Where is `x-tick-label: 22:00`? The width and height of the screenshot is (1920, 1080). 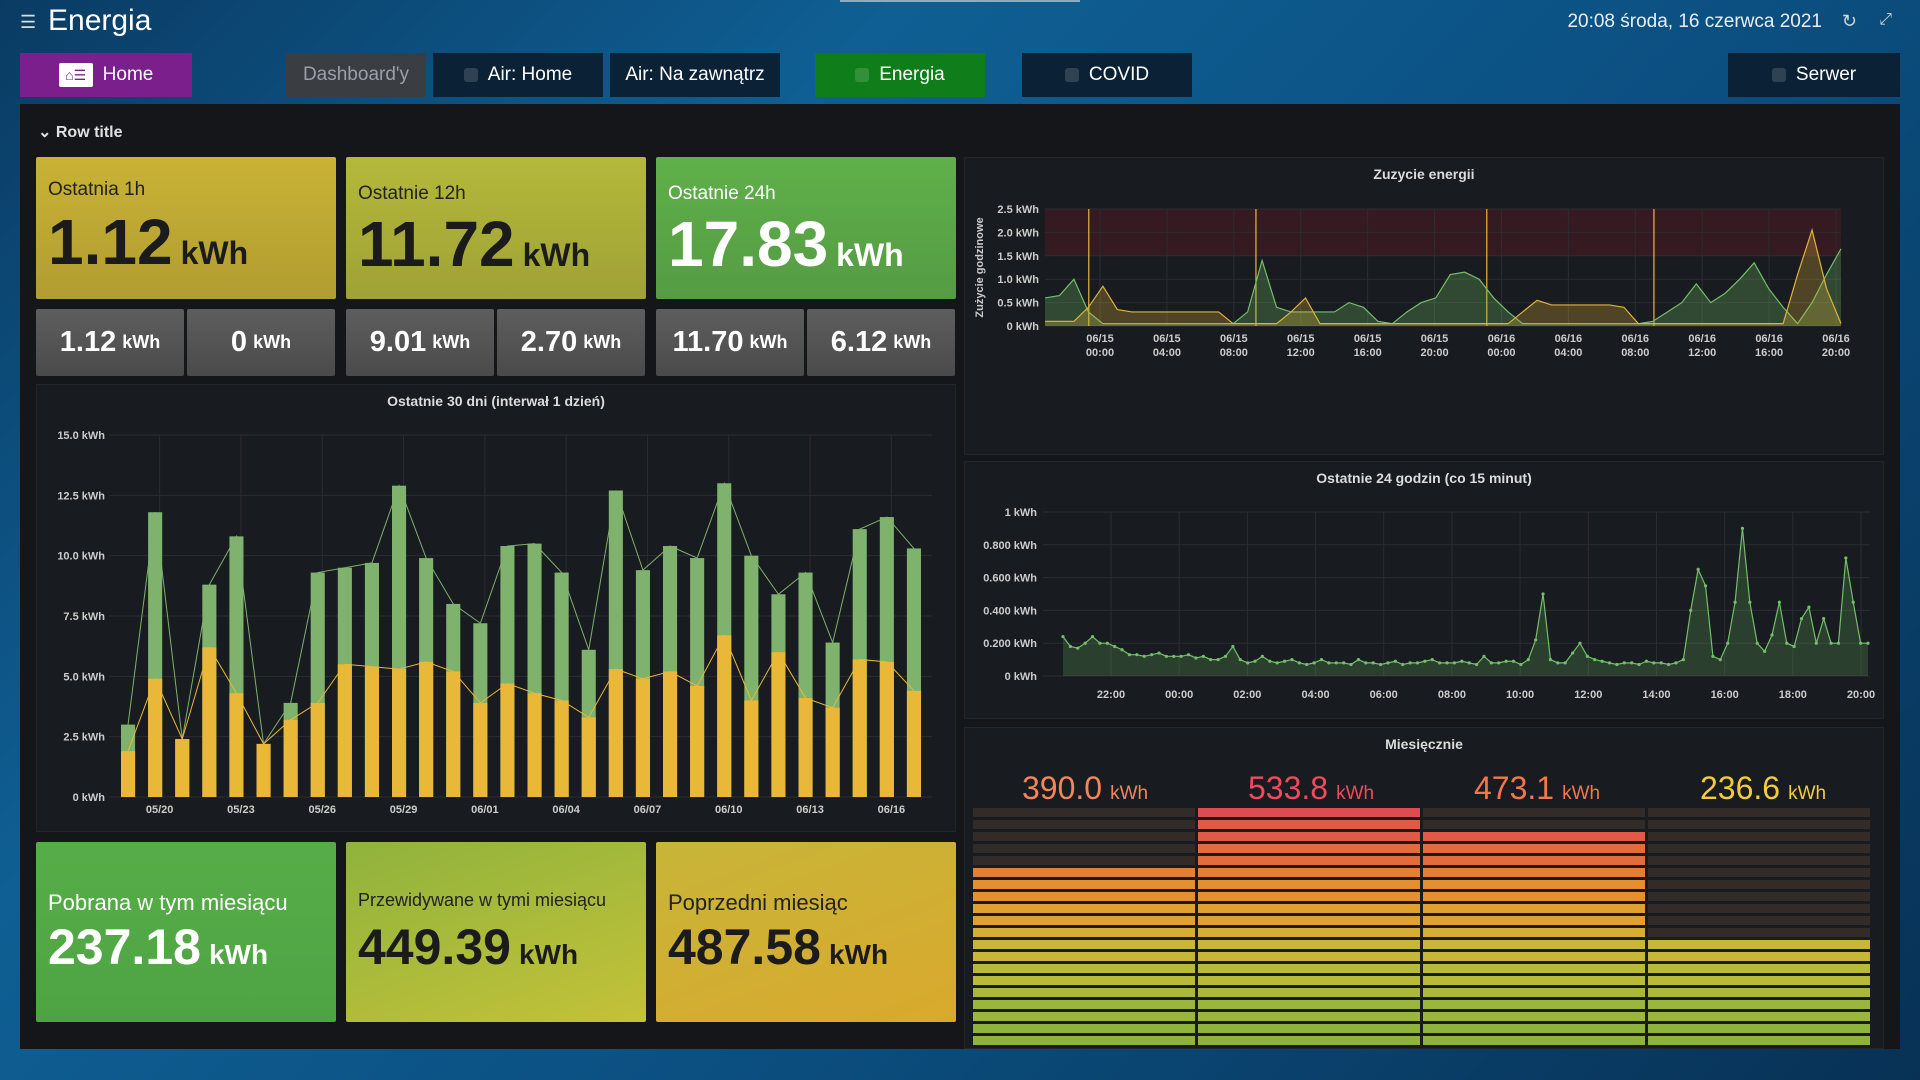
x-tick-label: 22:00 is located at coordinates (1111, 695).